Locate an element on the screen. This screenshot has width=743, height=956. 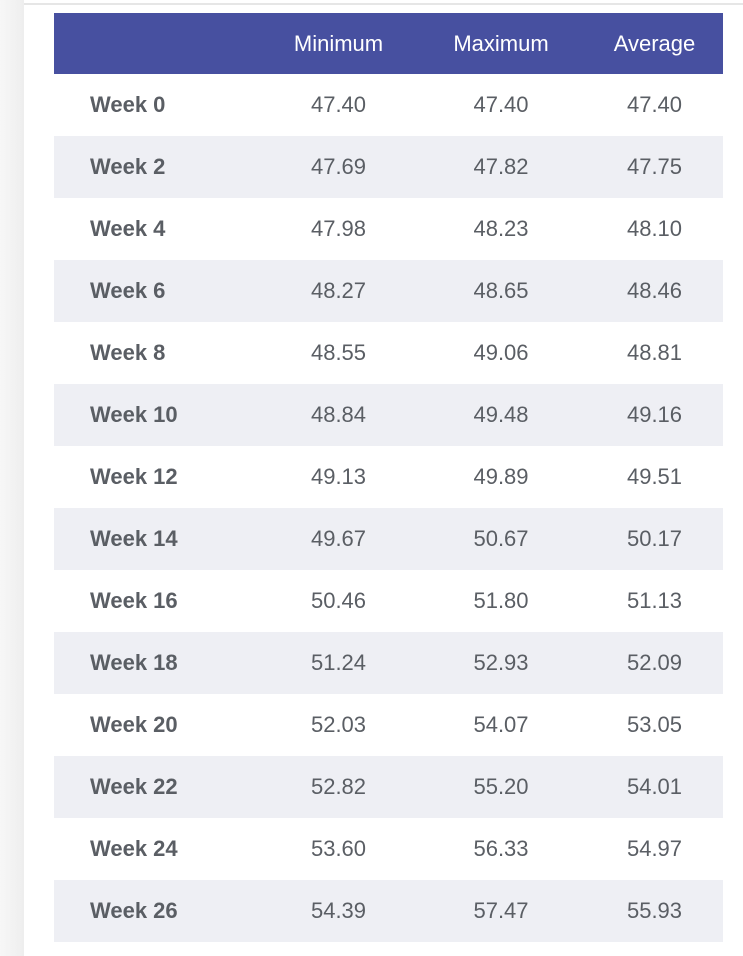
table-row: Week 26 54.39 57.47 55.93 is located at coordinates (388, 911).